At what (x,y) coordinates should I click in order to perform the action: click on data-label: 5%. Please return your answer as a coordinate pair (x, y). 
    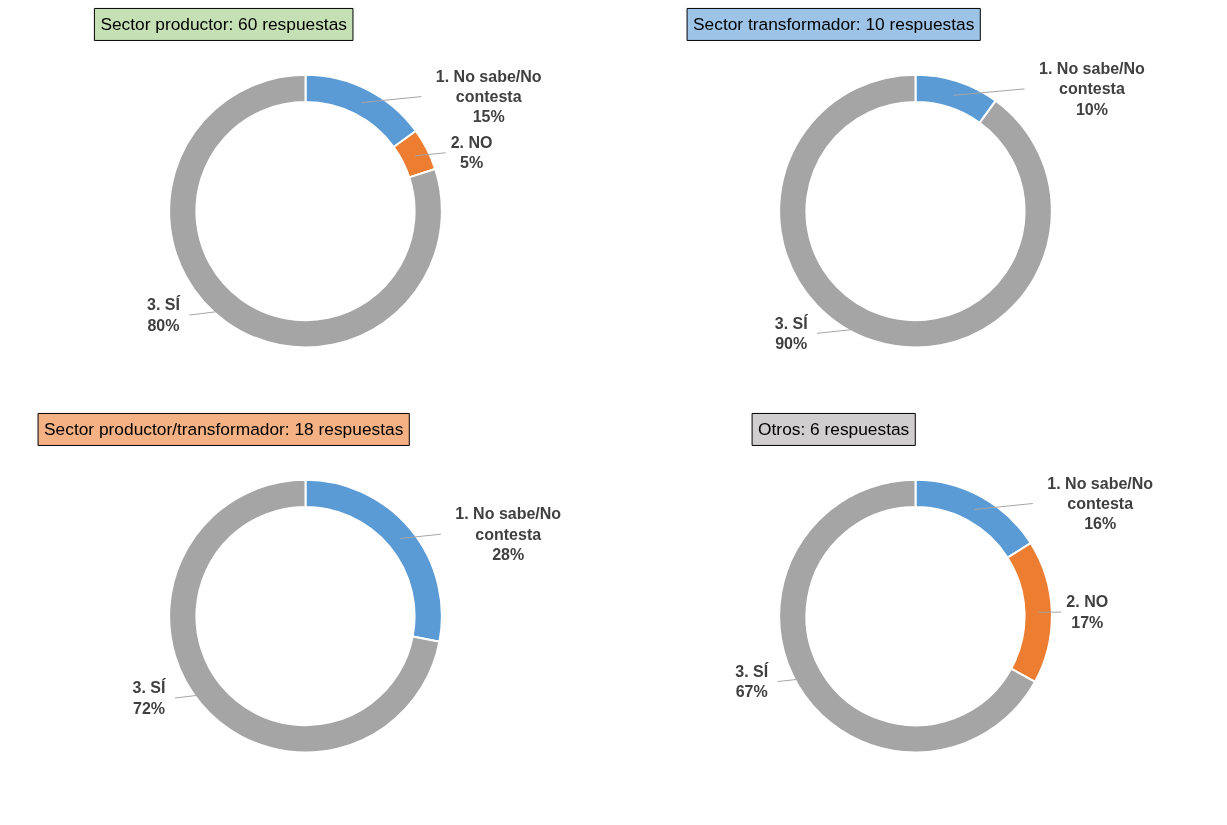
    Looking at the image, I should click on (472, 163).